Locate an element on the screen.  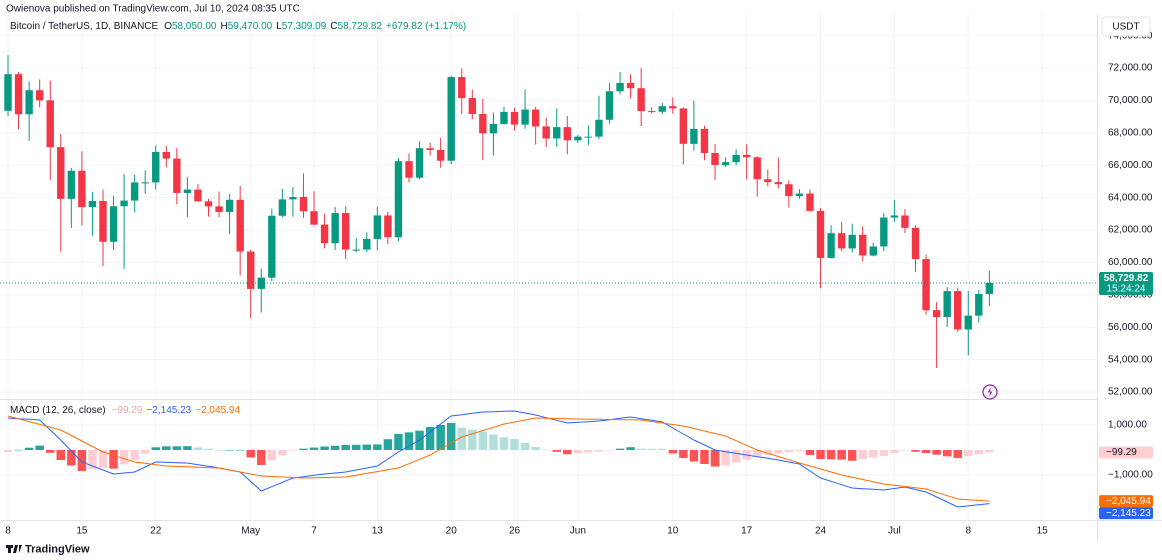
macd-value-box is located at coordinates (1126, 513).